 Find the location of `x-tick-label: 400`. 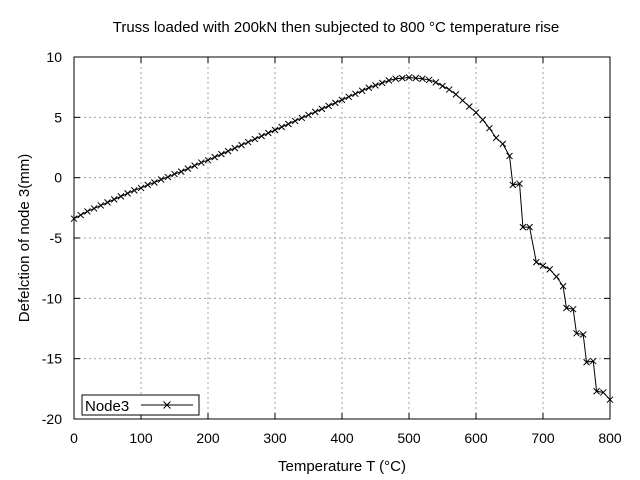

x-tick-label: 400 is located at coordinates (342, 438).